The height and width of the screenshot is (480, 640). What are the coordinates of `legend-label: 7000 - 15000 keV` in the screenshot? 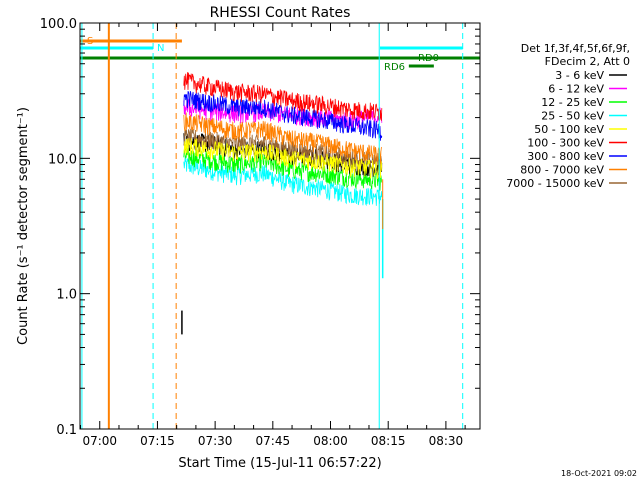 It's located at (555, 183).